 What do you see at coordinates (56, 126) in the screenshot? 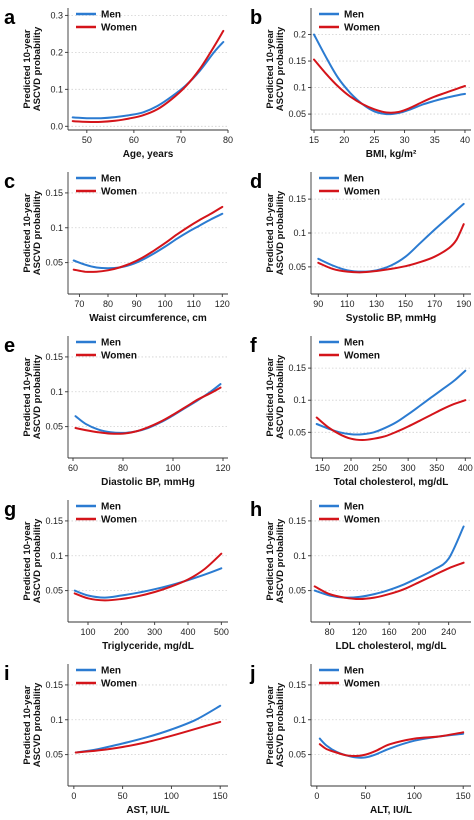
I see `y-tick-label: 0.0` at bounding box center [56, 126].